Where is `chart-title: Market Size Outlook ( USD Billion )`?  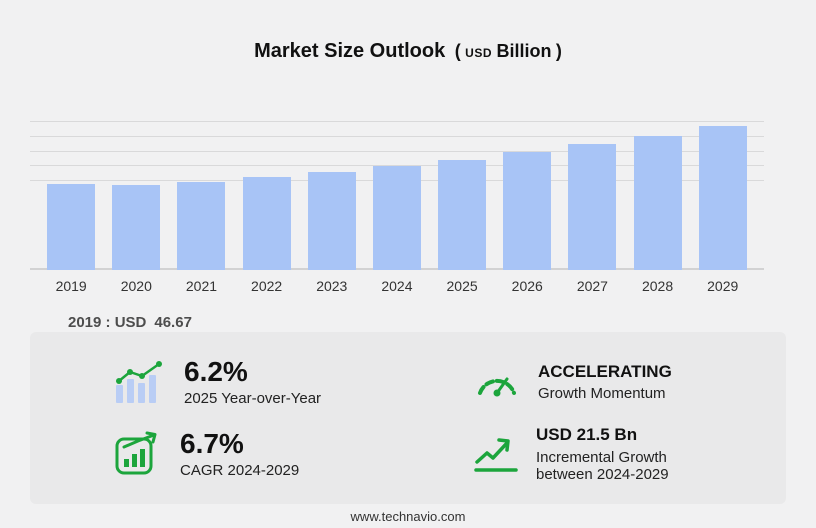 chart-title: Market Size Outlook ( USD Billion ) is located at coordinates (408, 51).